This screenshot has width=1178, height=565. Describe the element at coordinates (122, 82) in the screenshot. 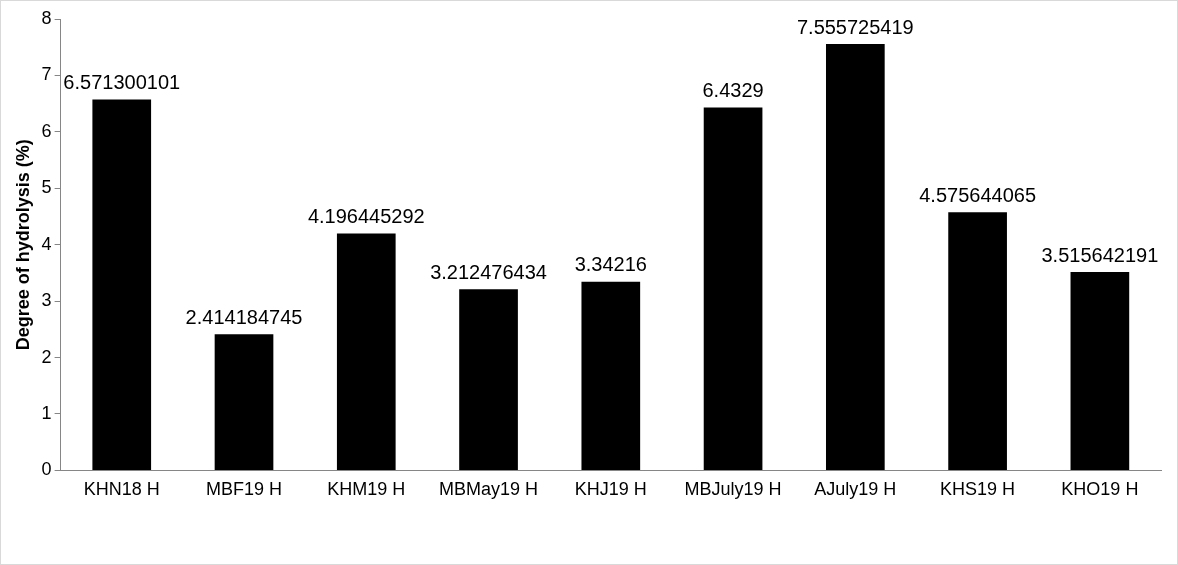

I see `data-label: 6.571300101` at that location.